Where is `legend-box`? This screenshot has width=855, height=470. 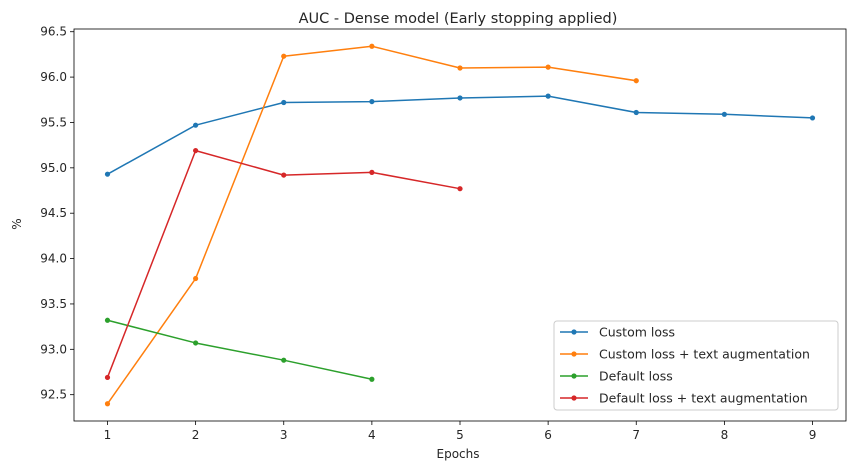 legend-box is located at coordinates (696, 365).